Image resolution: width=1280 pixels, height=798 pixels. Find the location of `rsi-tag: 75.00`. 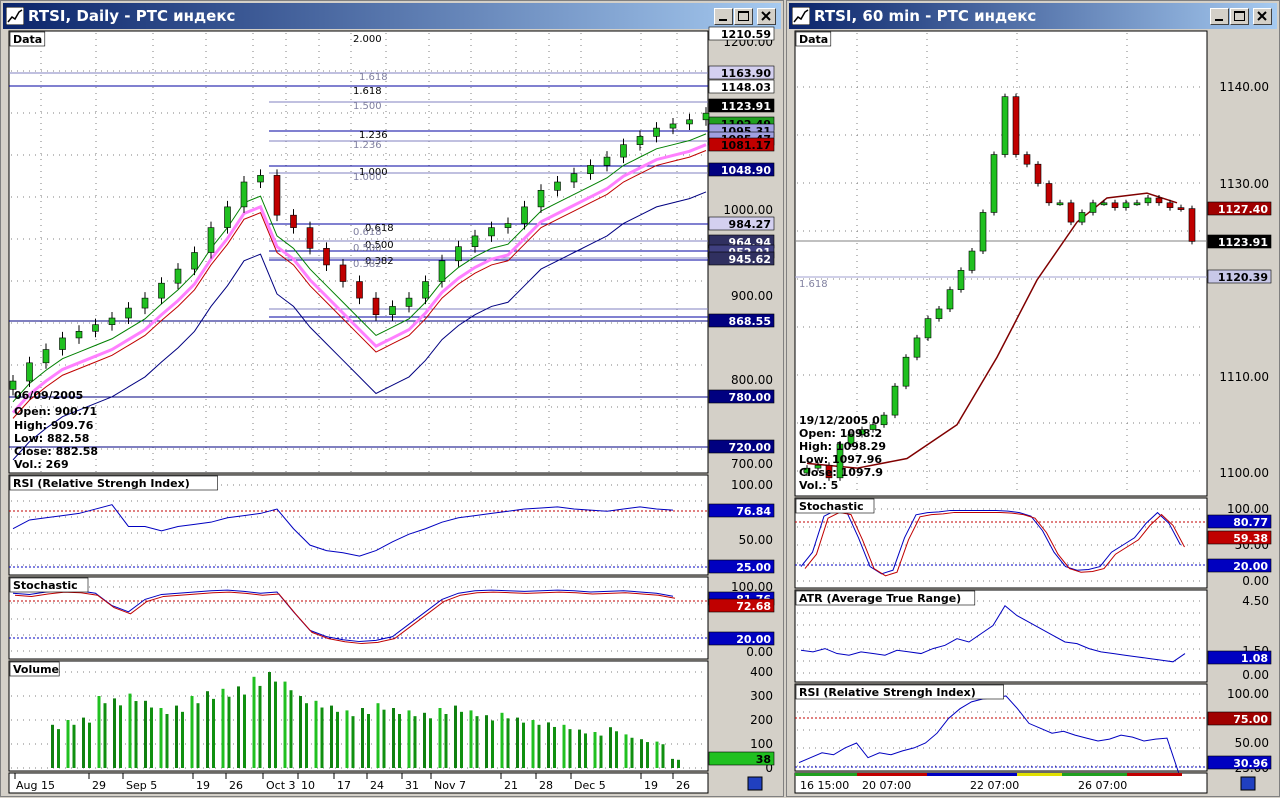

rsi-tag: 75.00 is located at coordinates (1250, 719).